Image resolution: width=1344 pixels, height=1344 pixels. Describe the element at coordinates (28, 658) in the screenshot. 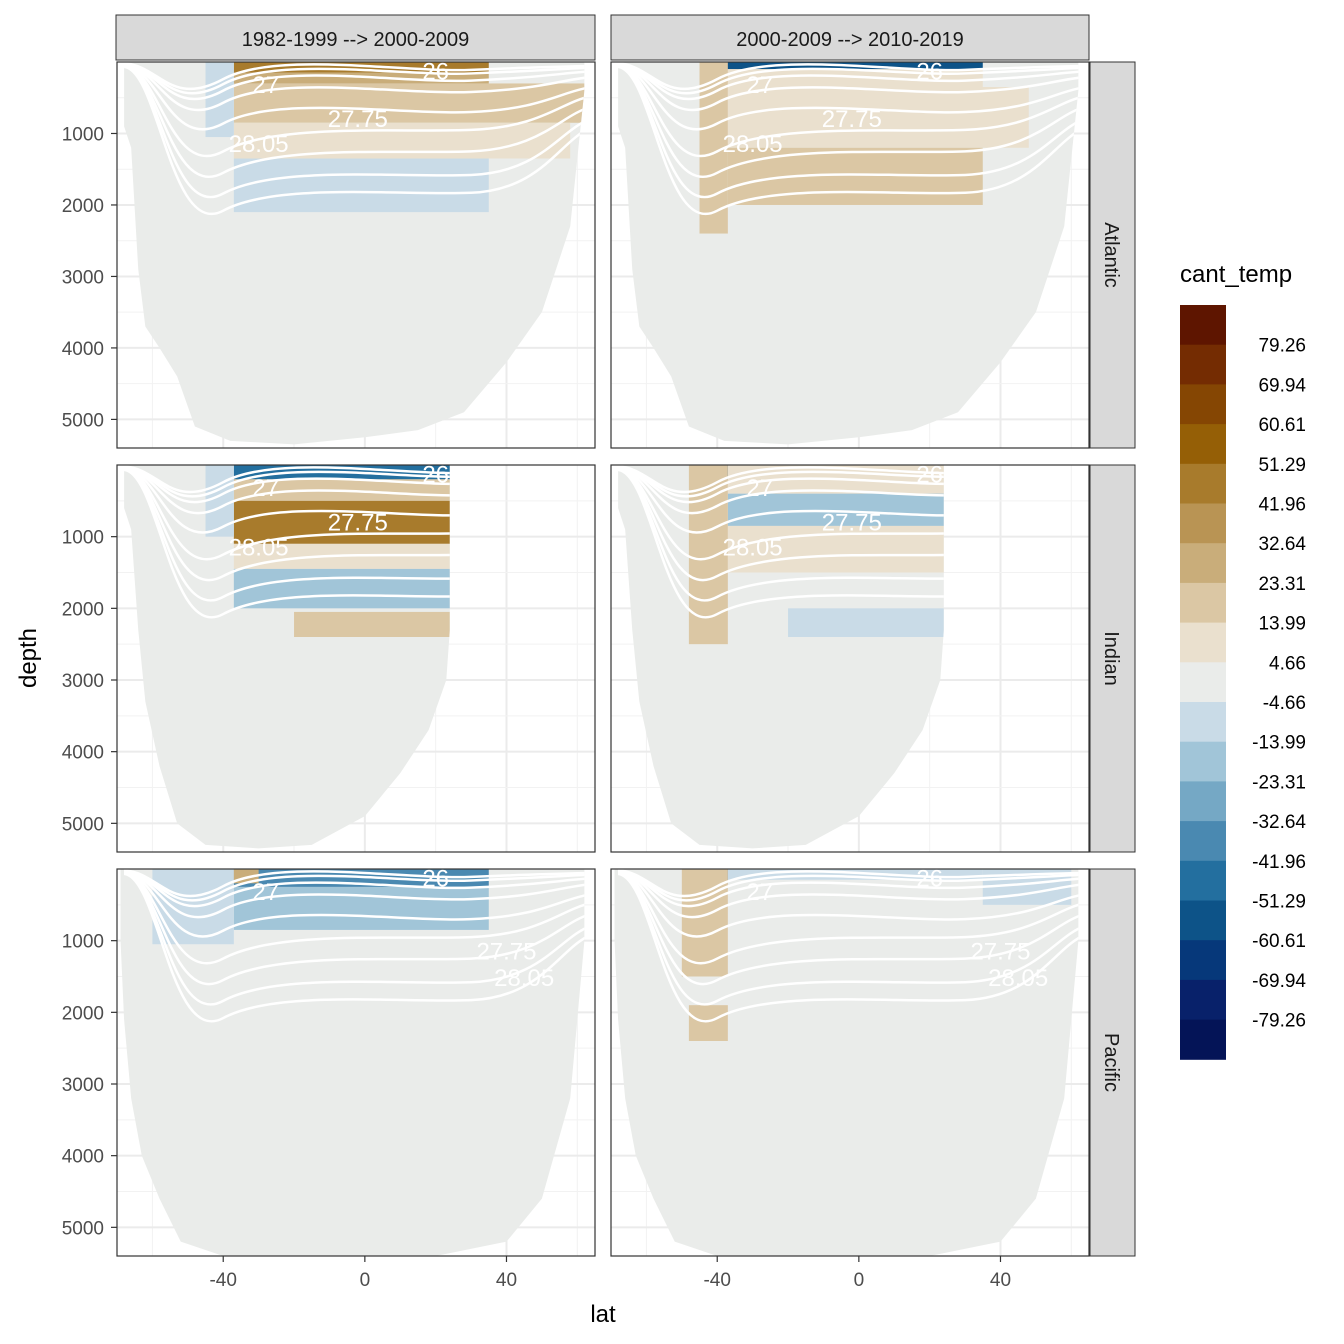

I see `y-axis-title: depth` at that location.